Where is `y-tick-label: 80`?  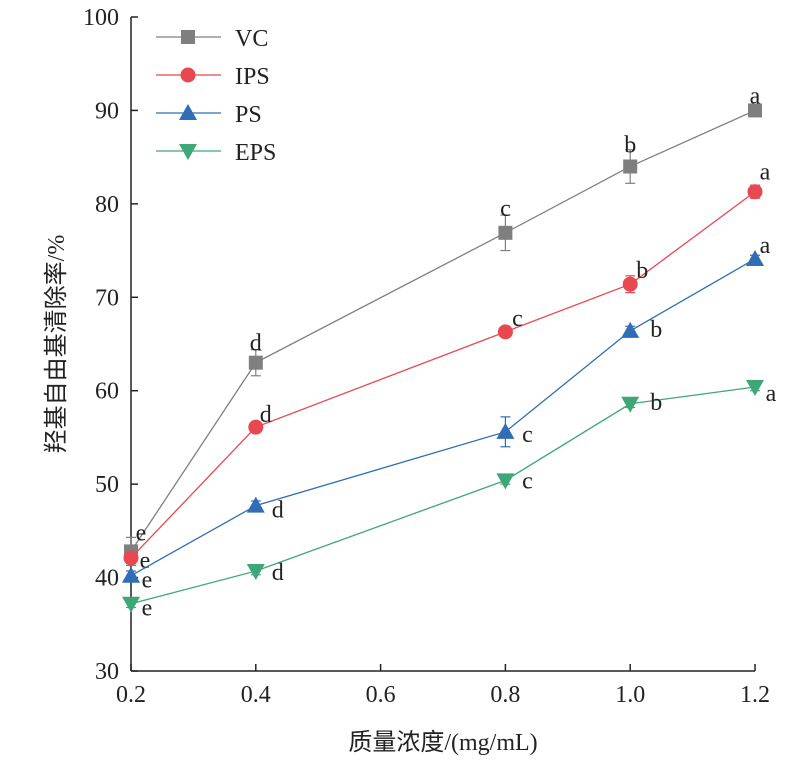
y-tick-label: 80 is located at coordinates (107, 205).